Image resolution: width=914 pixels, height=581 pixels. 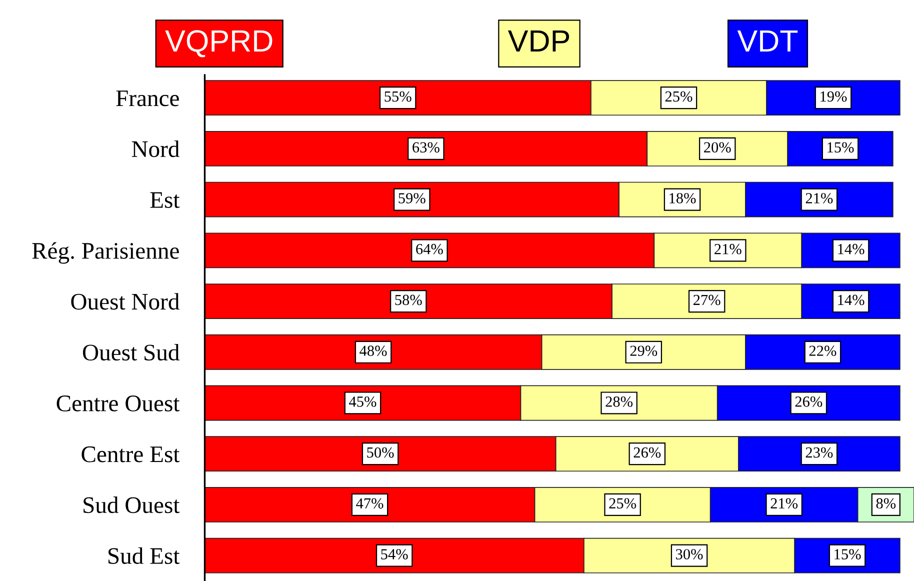 I want to click on y-tick-label: Sud Est, so click(x=144, y=555).